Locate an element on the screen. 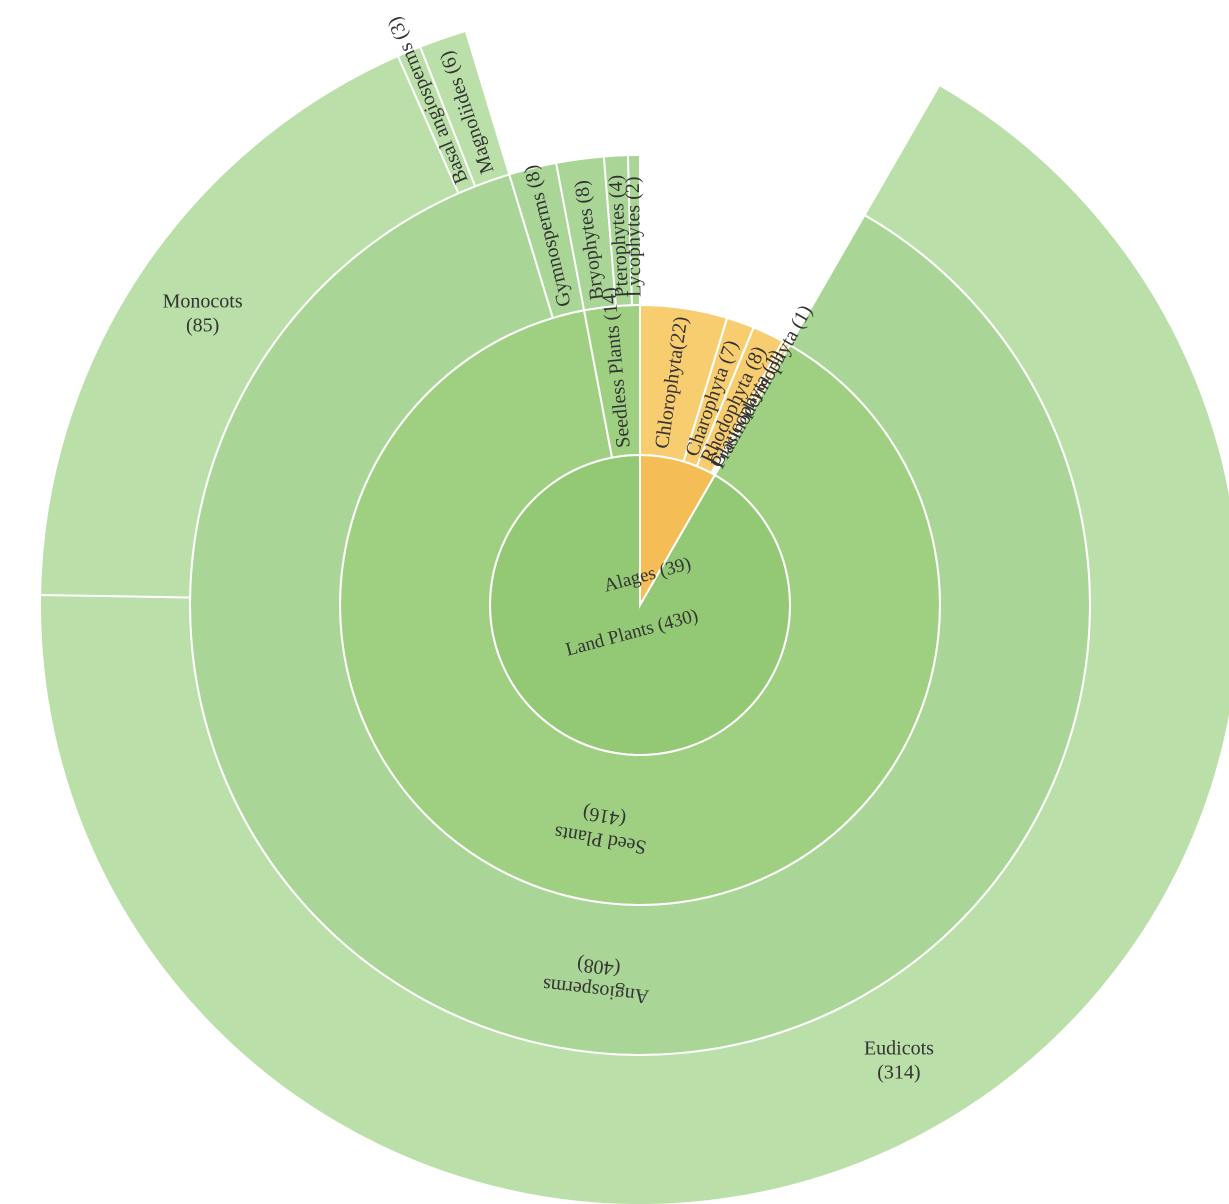 This screenshot has height=1204, width=1229. label-monocots: Monocots (85) is located at coordinates (203, 313).